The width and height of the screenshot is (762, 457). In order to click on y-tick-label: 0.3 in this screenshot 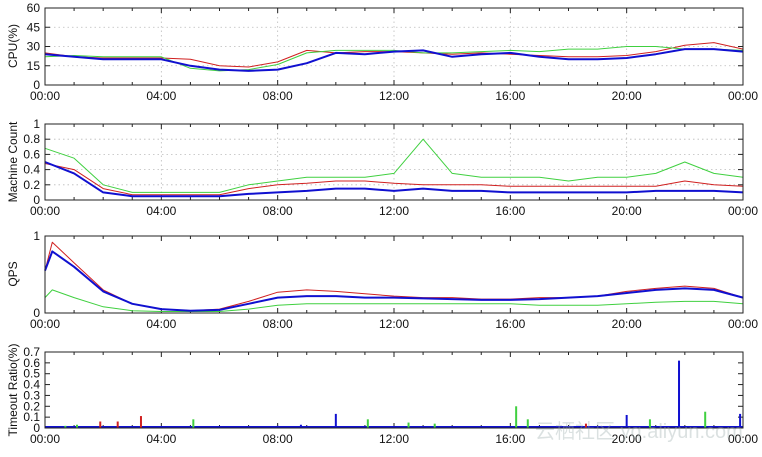, I will do `click(31, 395)`.